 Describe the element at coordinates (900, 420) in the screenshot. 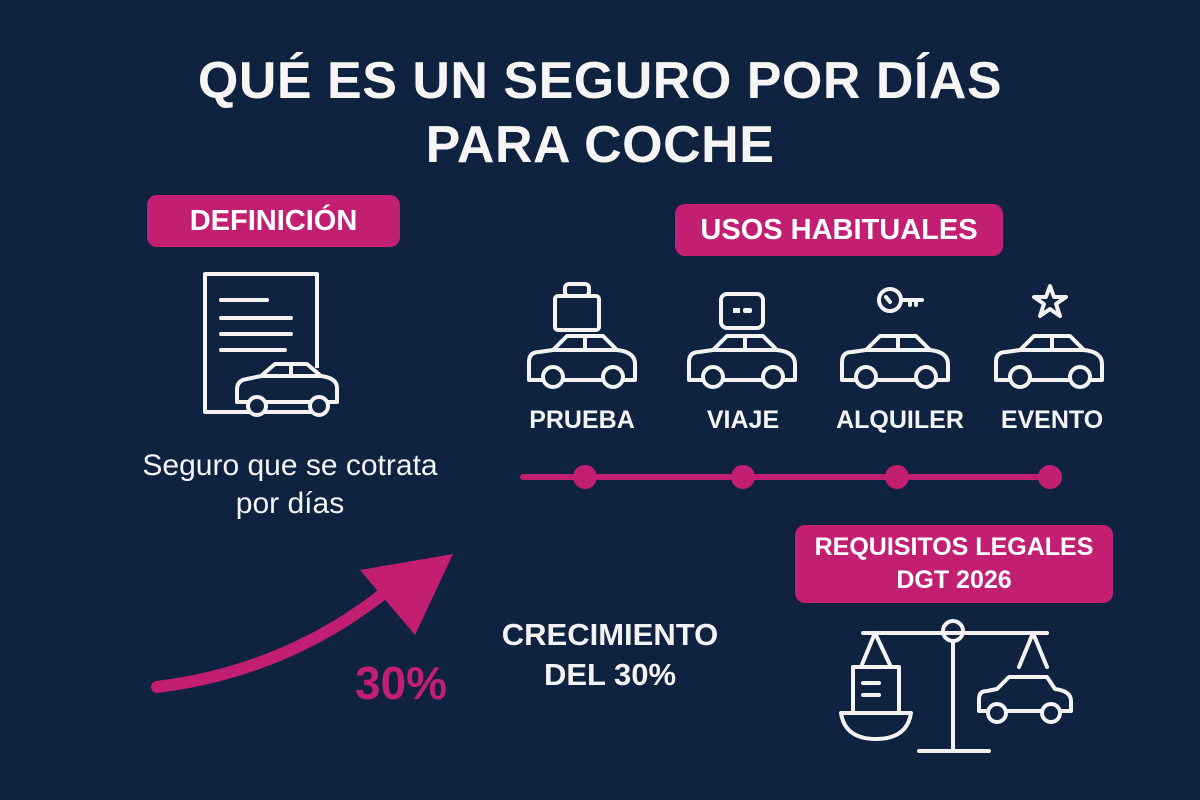

I see `use-label-alquiler: ALQUILER` at that location.